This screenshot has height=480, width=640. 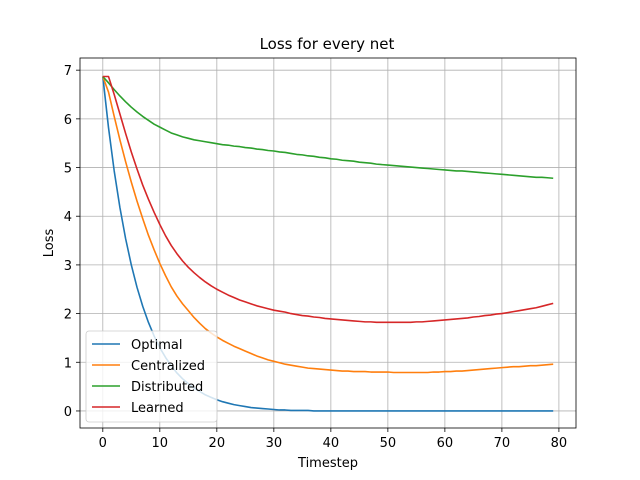 I want to click on legend-label-centralized: Centralized, so click(x=168, y=366).